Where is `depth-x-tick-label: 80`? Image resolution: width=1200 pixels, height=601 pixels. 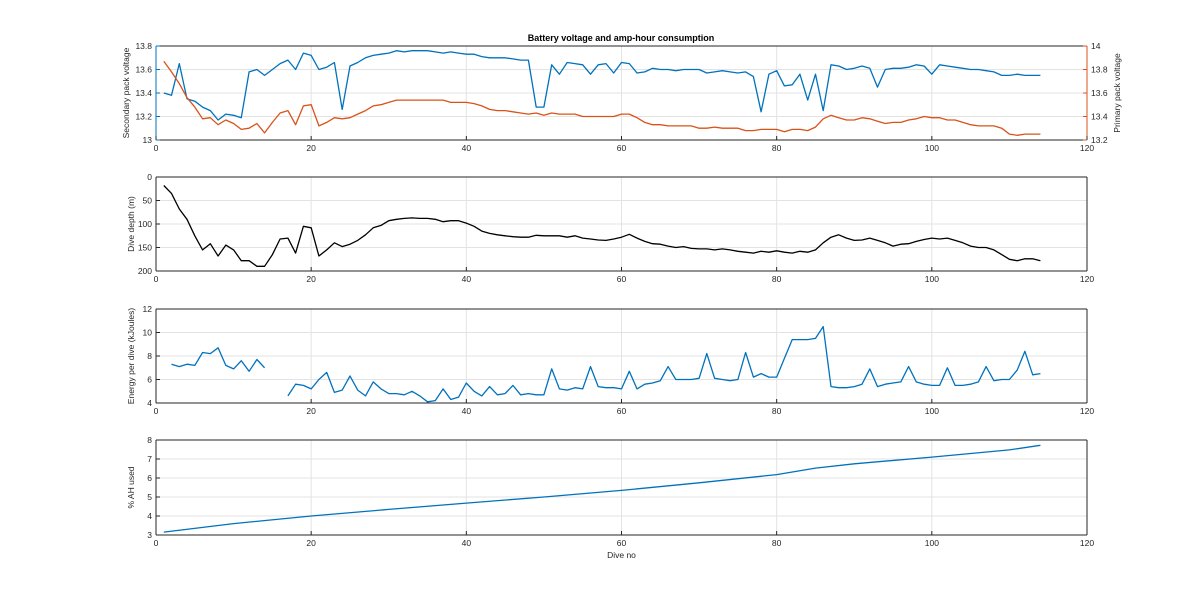 depth-x-tick-label: 80 is located at coordinates (777, 279).